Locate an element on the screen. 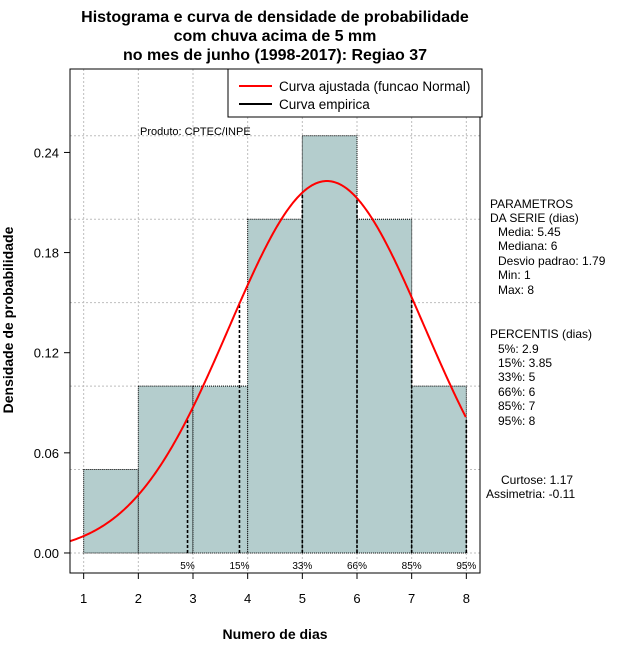  percentile-15: 15%: 3.85 is located at coordinates (525, 363).